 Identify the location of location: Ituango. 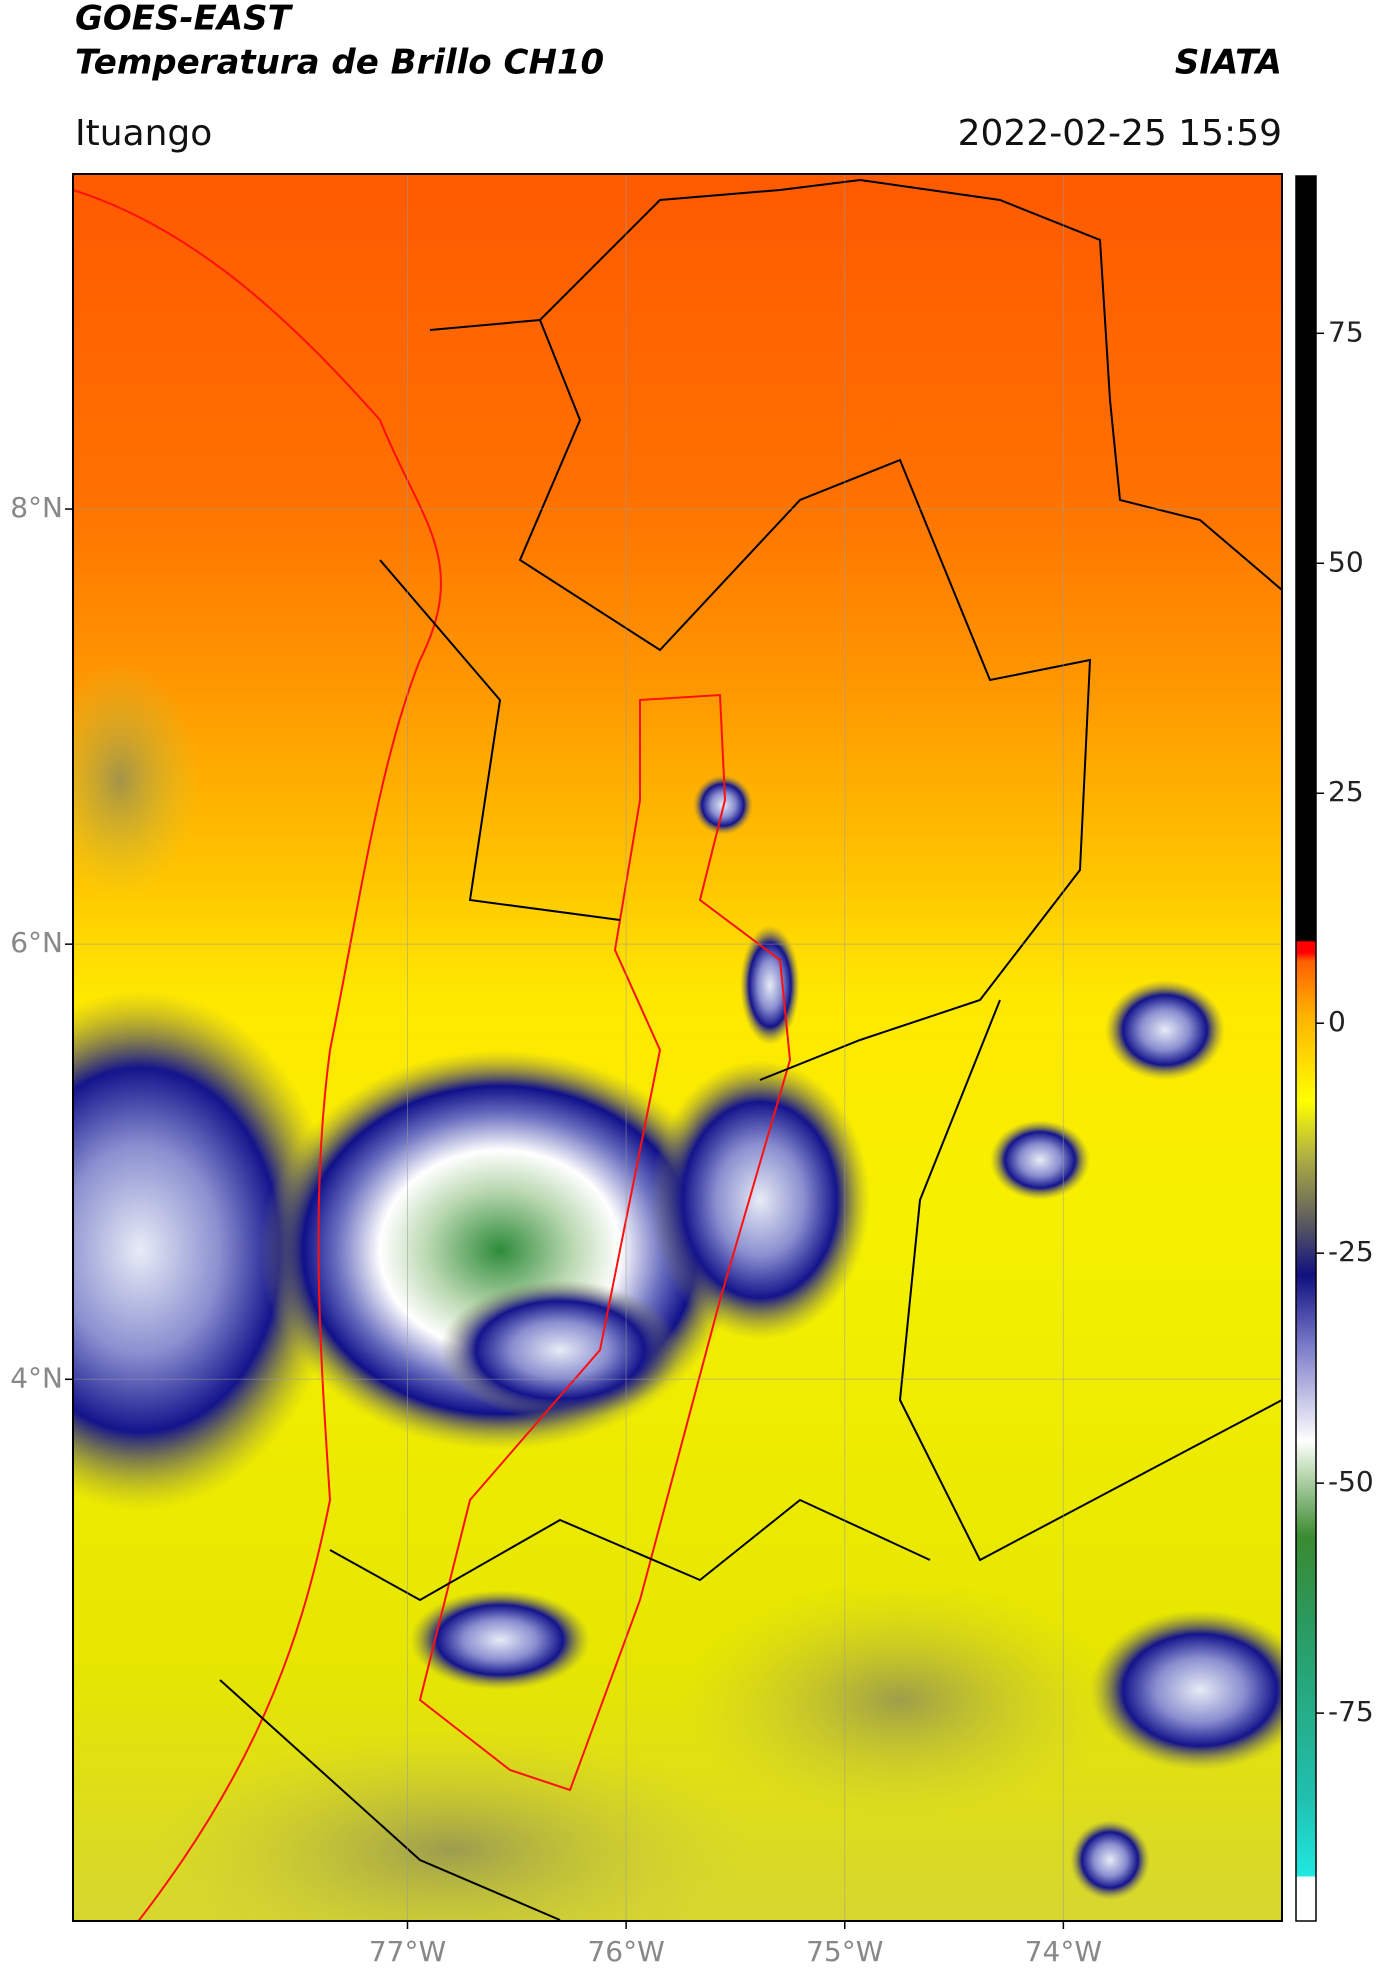
(143, 133).